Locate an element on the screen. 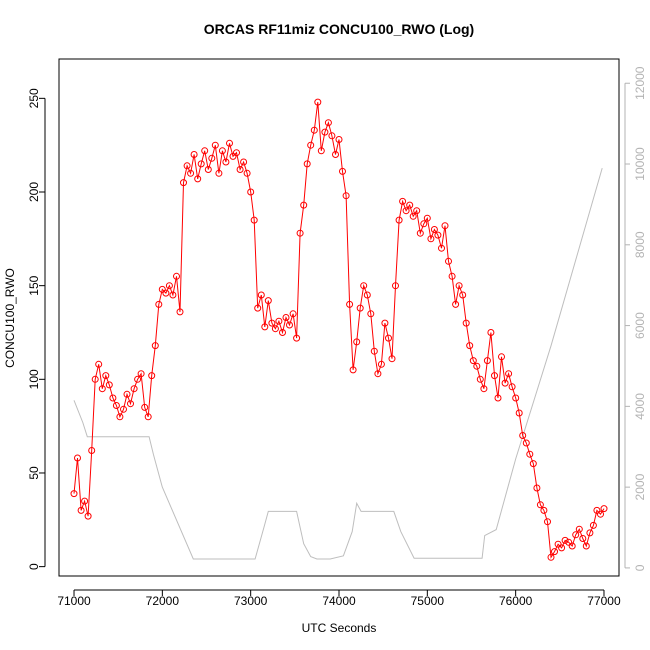  y2-tick-label: 4000 is located at coordinates (640, 406).